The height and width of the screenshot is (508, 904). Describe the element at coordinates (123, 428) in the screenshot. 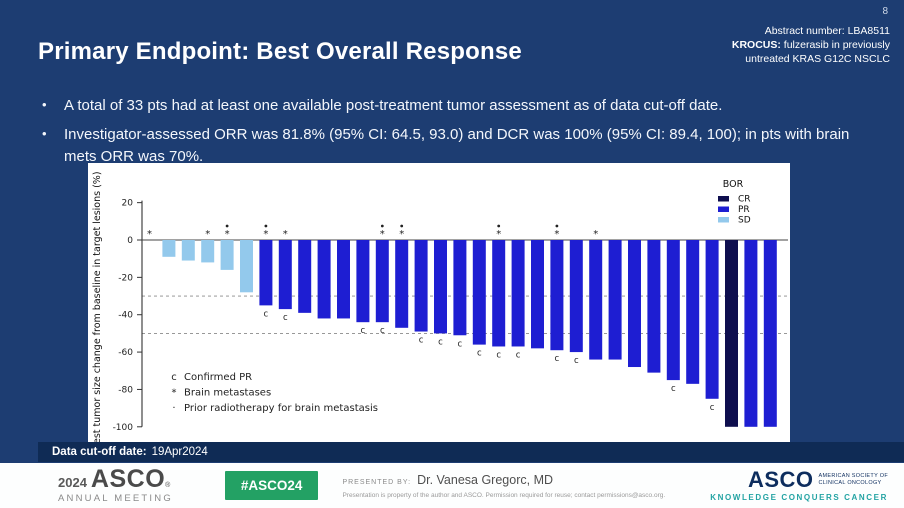

I see `y-tick-label: -100` at that location.